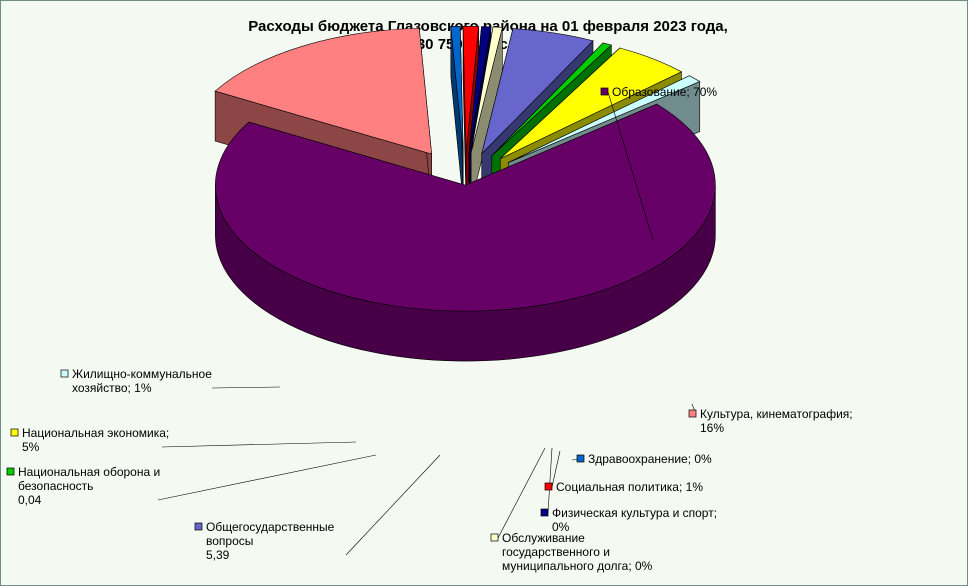  Describe the element at coordinates (712, 428) in the screenshot. I see `data-label-1-1: 16%` at that location.